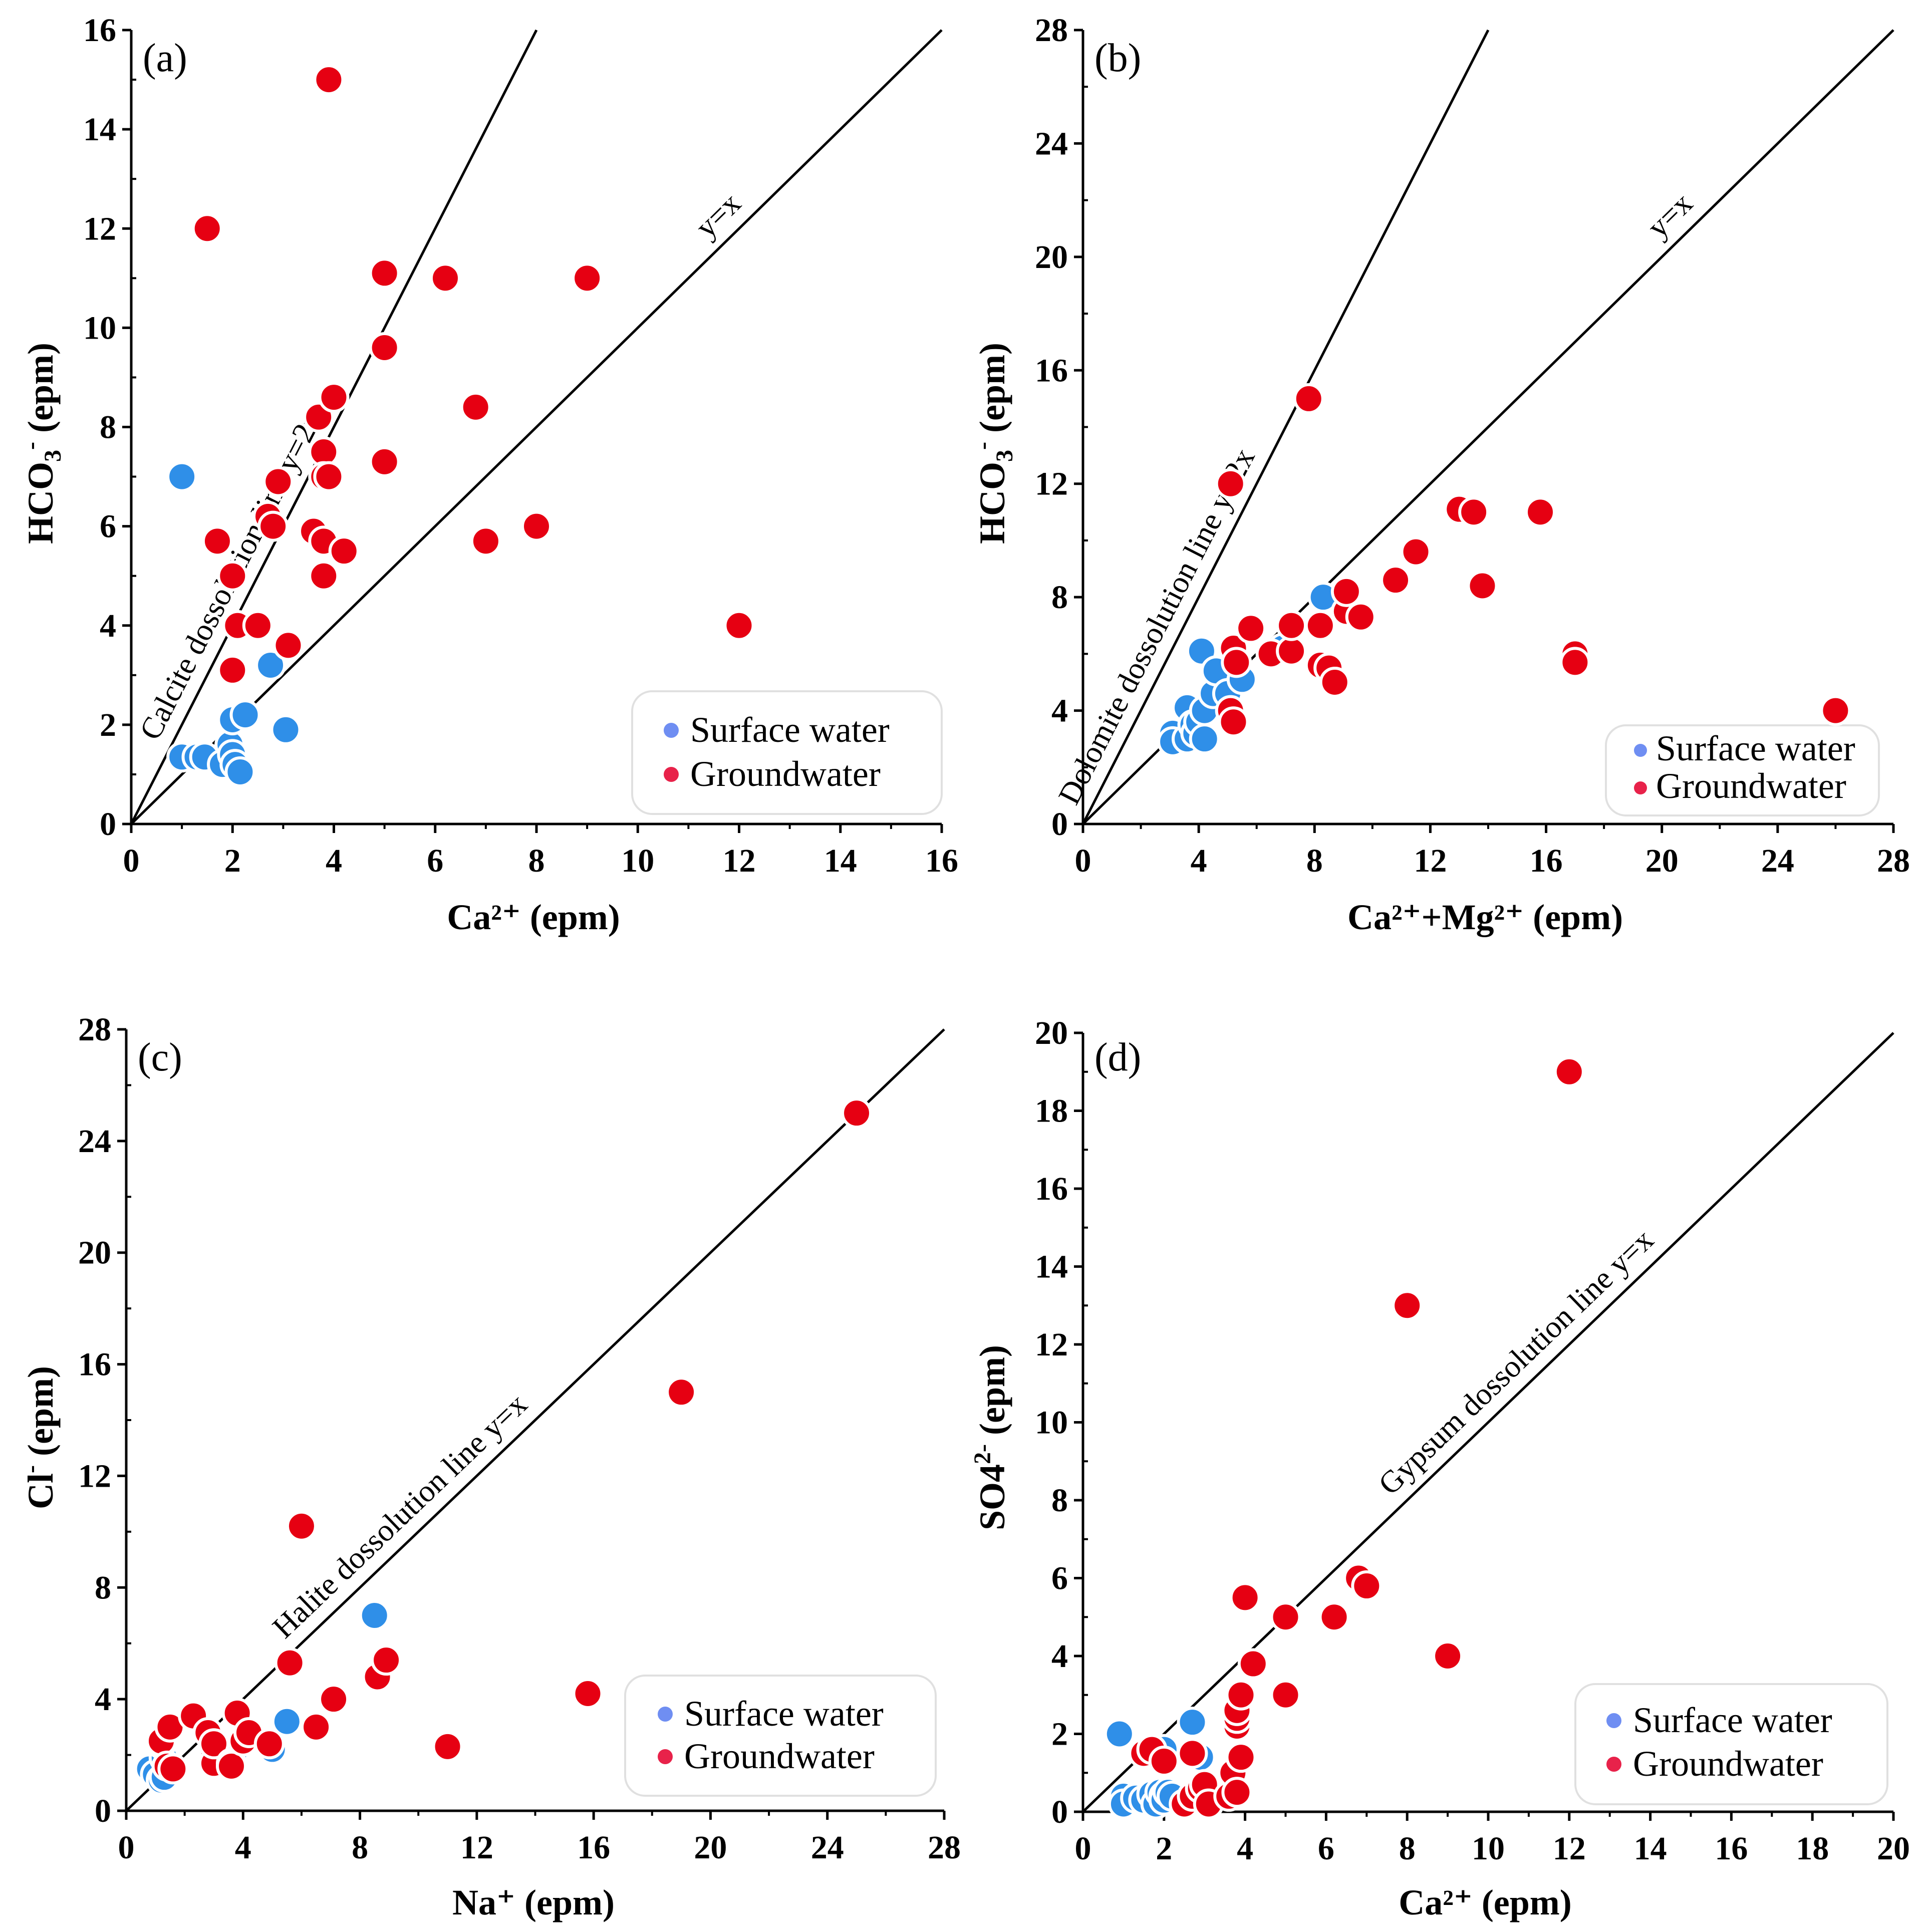 The width and height of the screenshot is (1929, 1932). I want to click on reference-line-label: Gypsum dossolution line y=x, so click(1516, 1362).